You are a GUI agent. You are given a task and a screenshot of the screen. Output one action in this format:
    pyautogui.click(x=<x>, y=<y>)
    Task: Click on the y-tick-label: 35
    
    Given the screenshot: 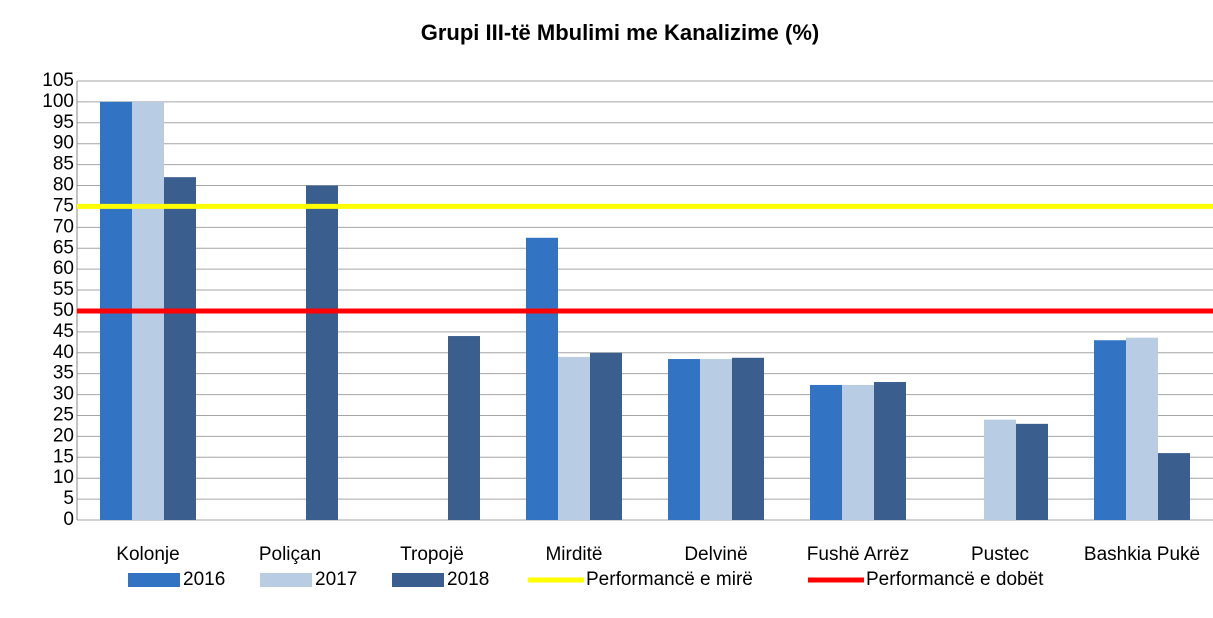 What is the action you would take?
    pyautogui.click(x=63, y=373)
    